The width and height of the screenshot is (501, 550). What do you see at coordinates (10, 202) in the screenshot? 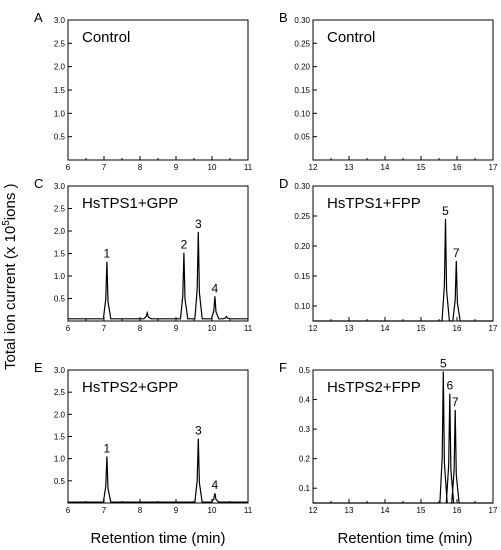
I see `y-axis-title-end: ions )` at bounding box center [10, 202].